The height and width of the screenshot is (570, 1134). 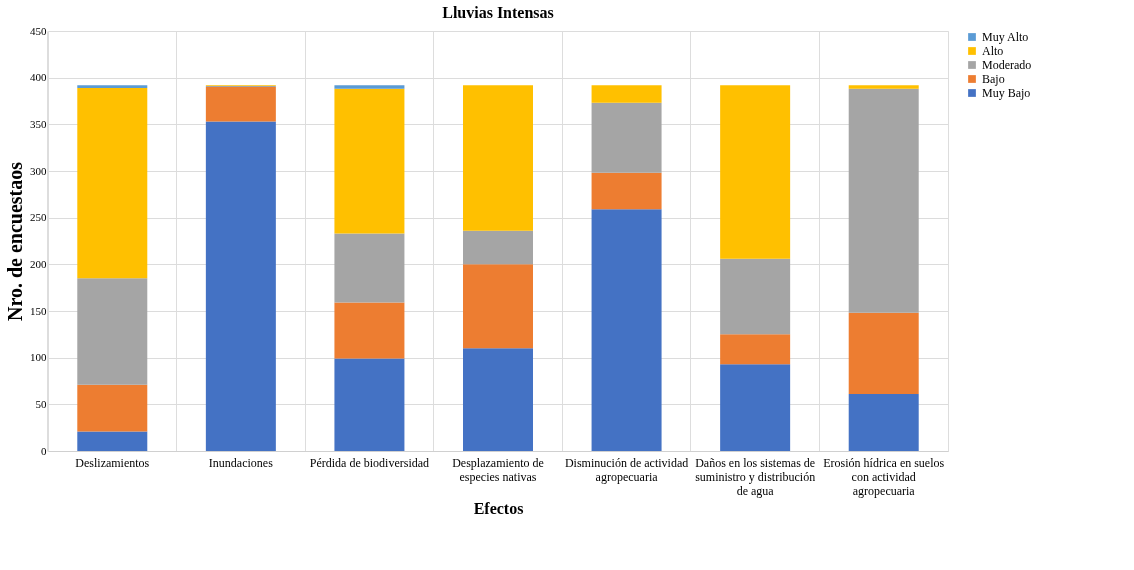 I want to click on legend-label: Muy Alto, so click(x=1005, y=37).